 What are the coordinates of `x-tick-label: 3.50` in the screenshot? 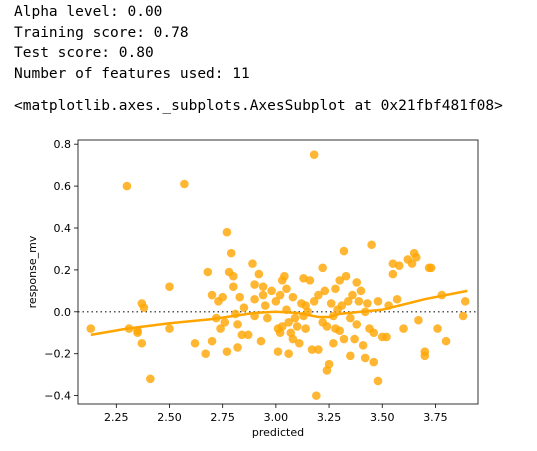 It's located at (382, 417).